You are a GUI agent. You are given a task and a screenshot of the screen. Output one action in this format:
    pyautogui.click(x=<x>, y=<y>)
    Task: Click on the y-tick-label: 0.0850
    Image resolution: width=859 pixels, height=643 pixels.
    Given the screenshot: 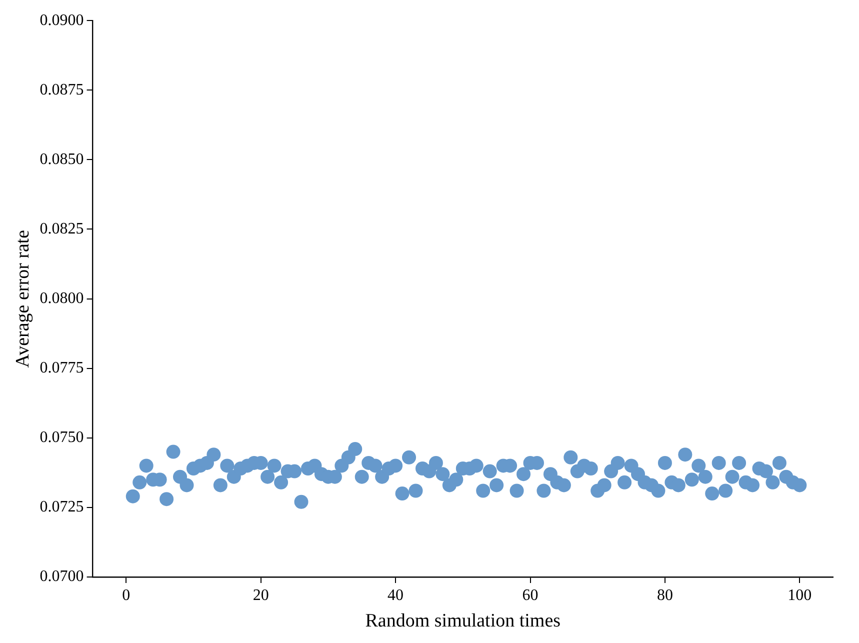 What is the action you would take?
    pyautogui.click(x=62, y=159)
    